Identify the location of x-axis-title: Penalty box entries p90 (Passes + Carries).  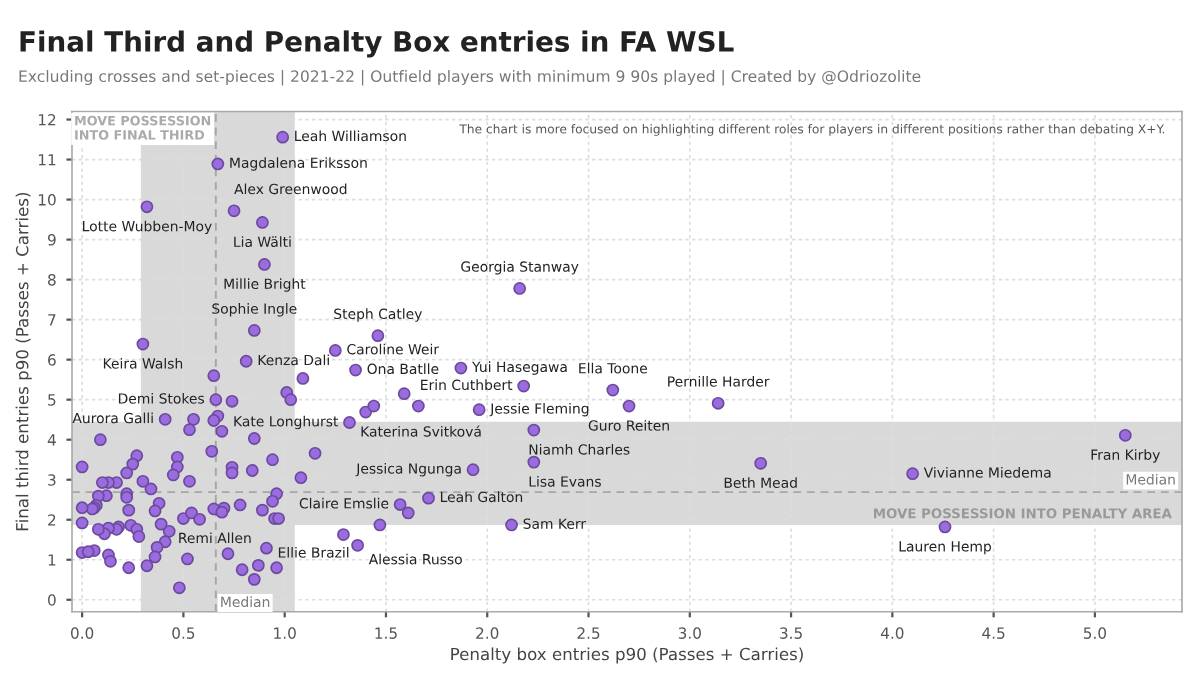
(627, 655).